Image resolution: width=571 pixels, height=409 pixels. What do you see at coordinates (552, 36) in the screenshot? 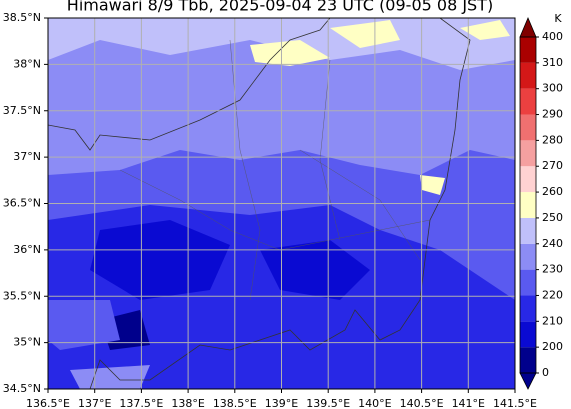
I see `colorbar-tick-label: 400` at bounding box center [552, 36].